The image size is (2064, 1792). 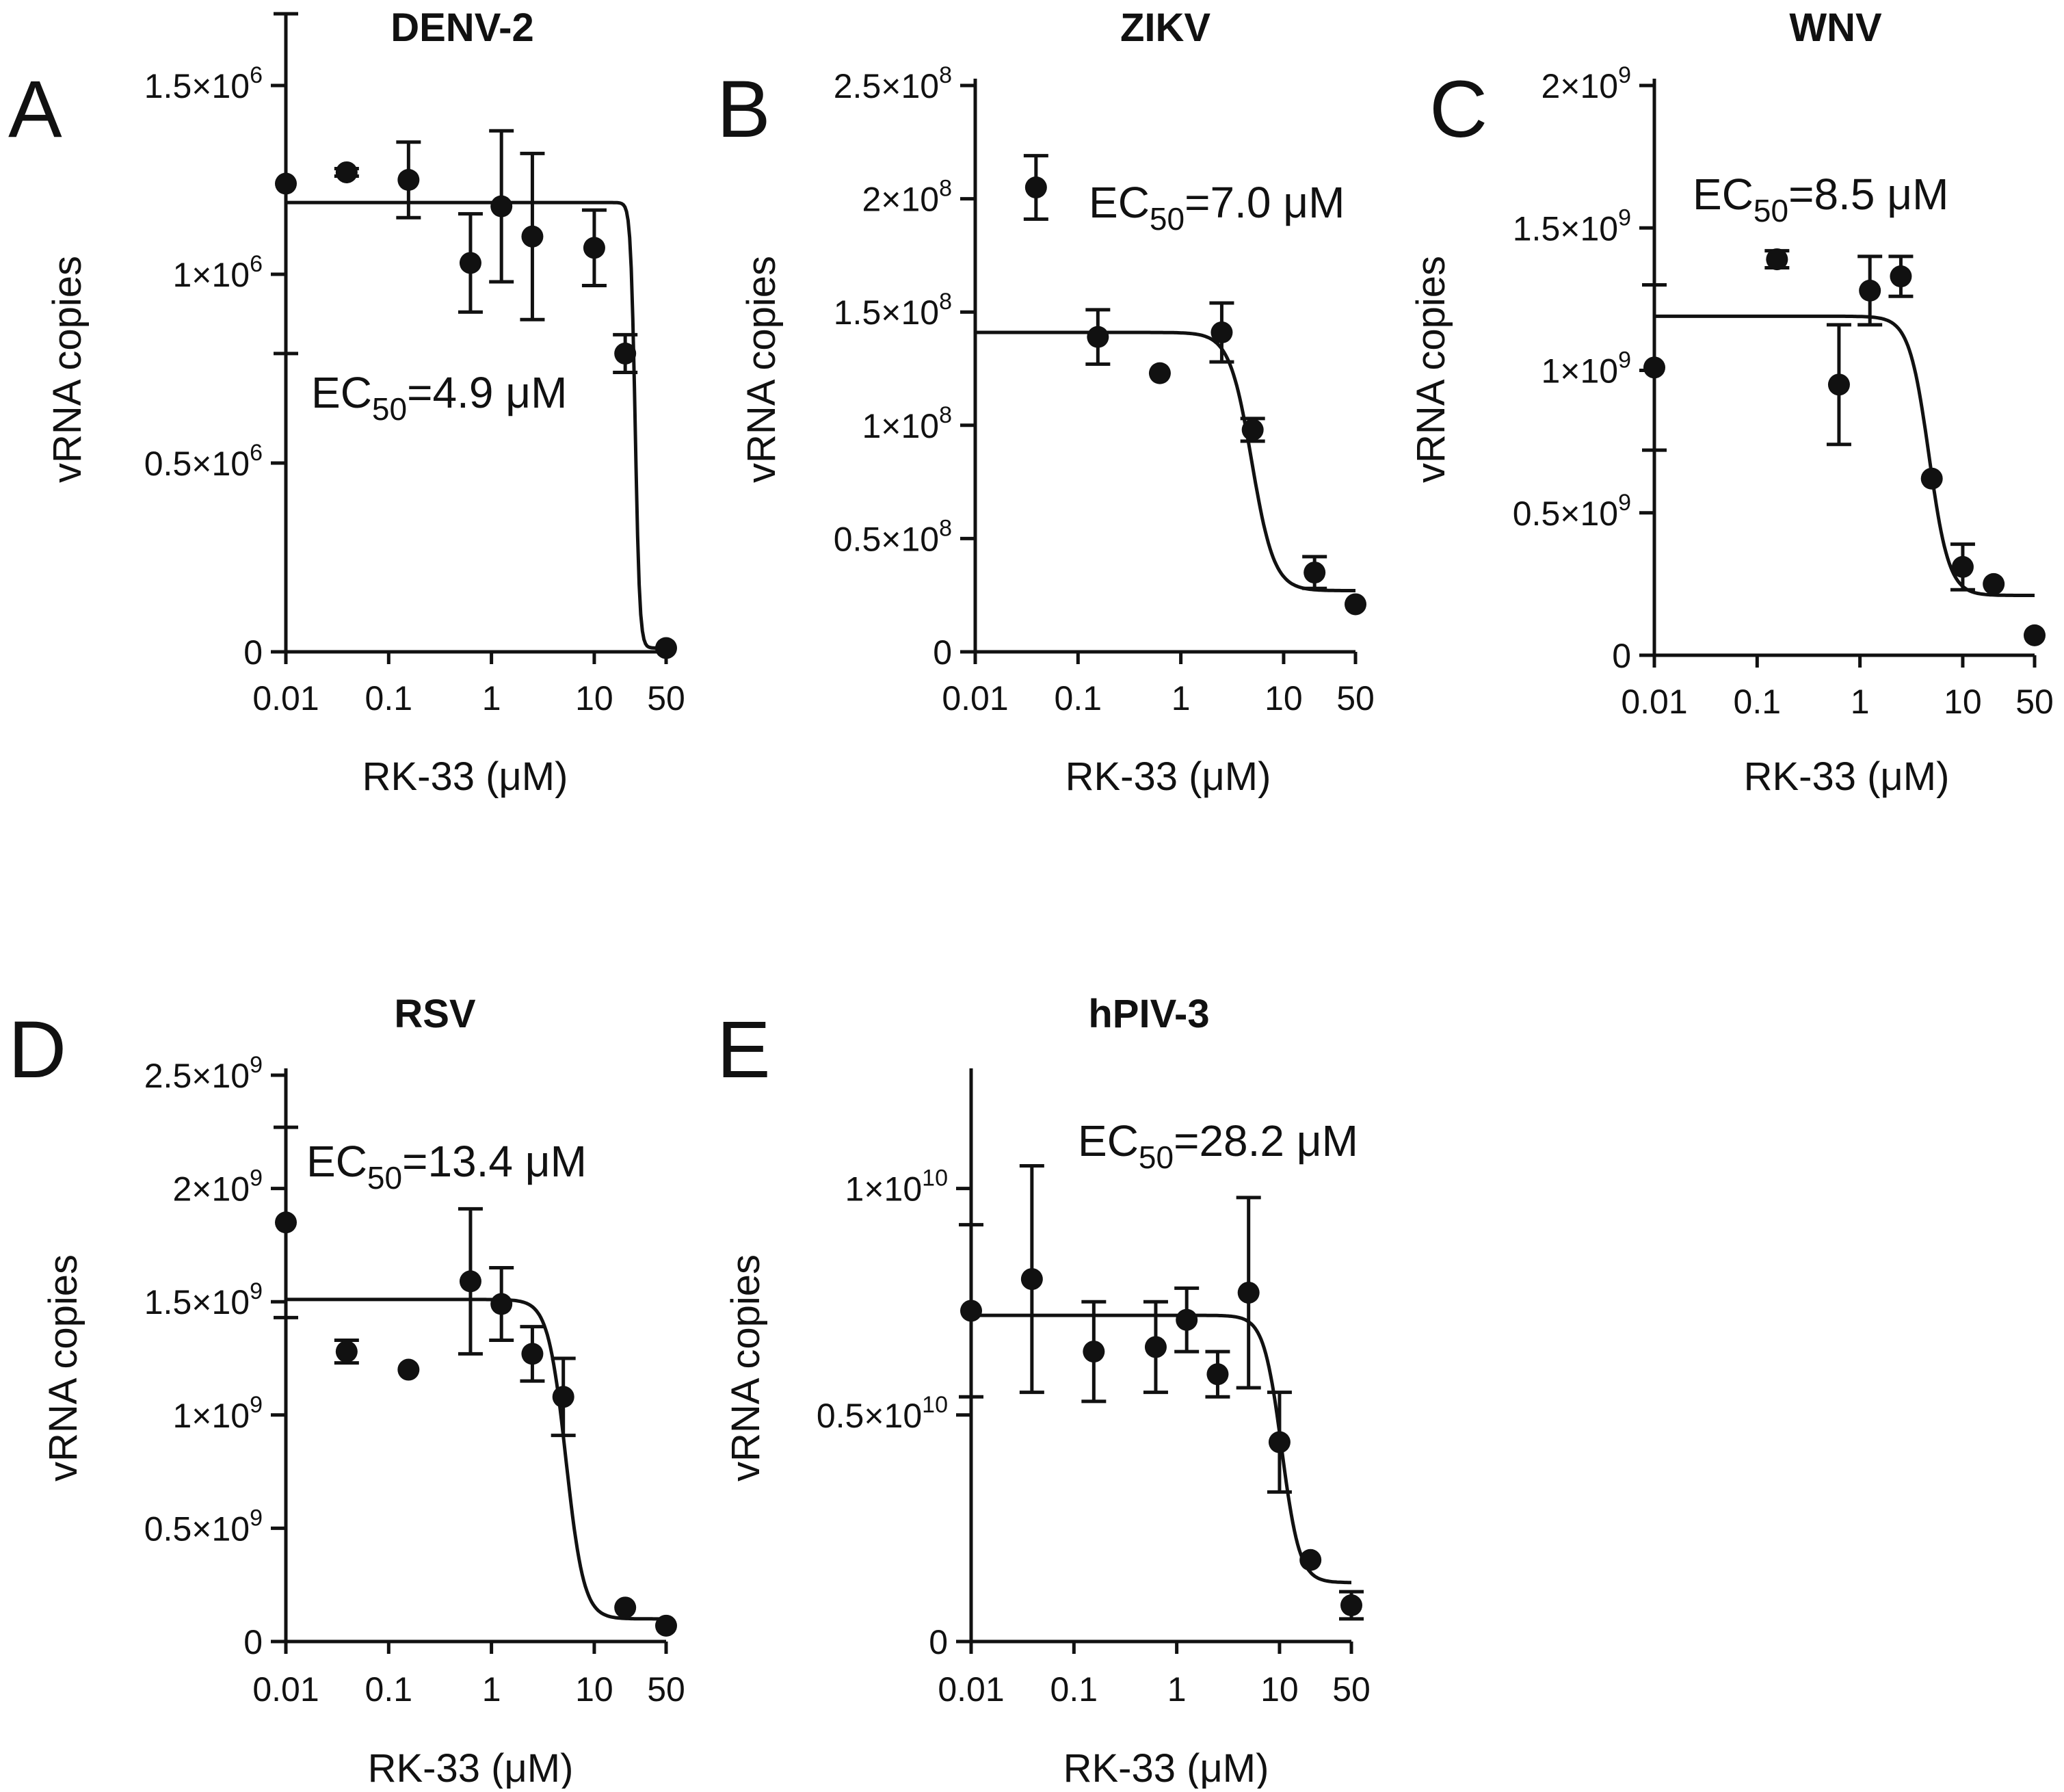 I want to click on y-tick-label: 2.5×10⁸, so click(x=893, y=83).